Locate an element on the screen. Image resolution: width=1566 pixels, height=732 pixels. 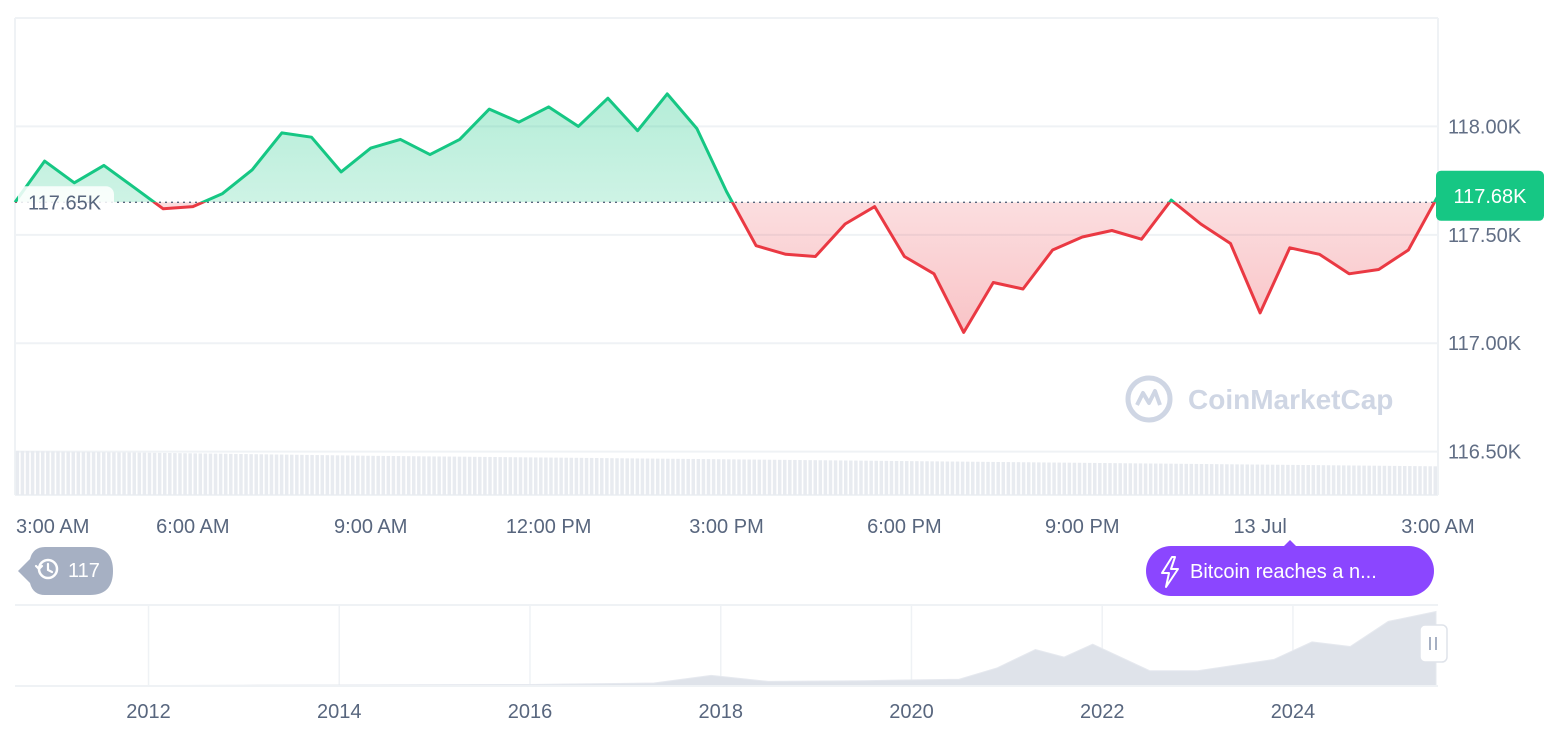
history-clock-icon is located at coordinates (46, 569).